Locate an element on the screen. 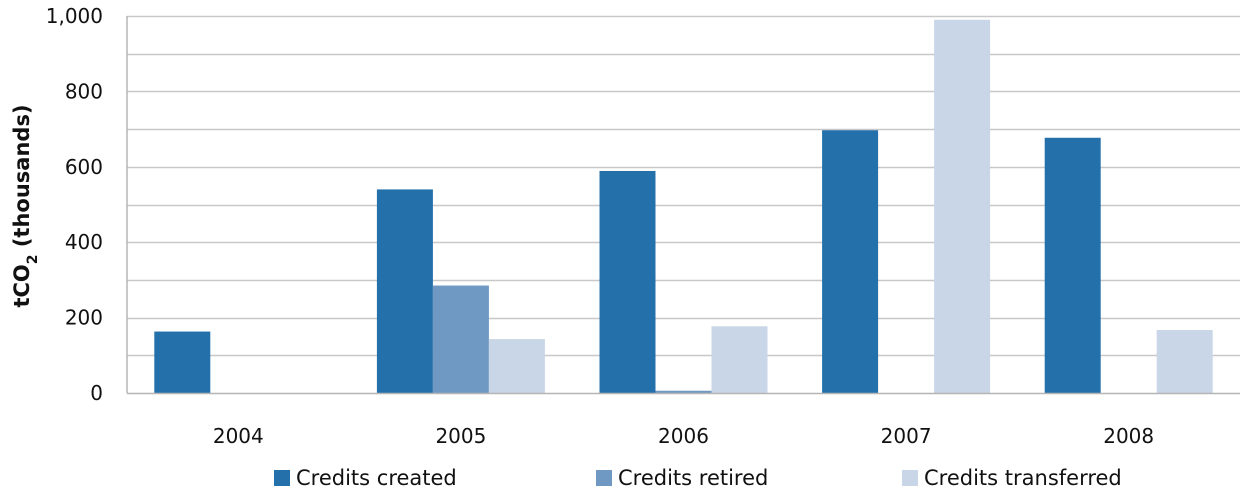  bar-credits-created-2006 is located at coordinates (627, 281).